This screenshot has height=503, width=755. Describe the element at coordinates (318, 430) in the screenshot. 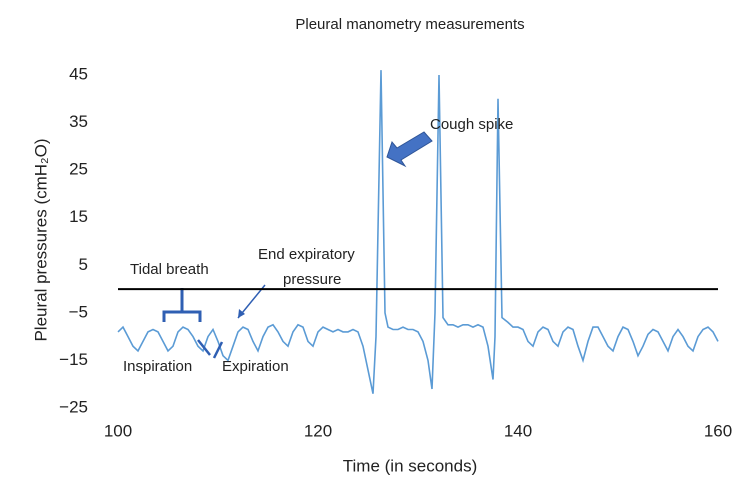

I see `x-tick-label: 120` at that location.